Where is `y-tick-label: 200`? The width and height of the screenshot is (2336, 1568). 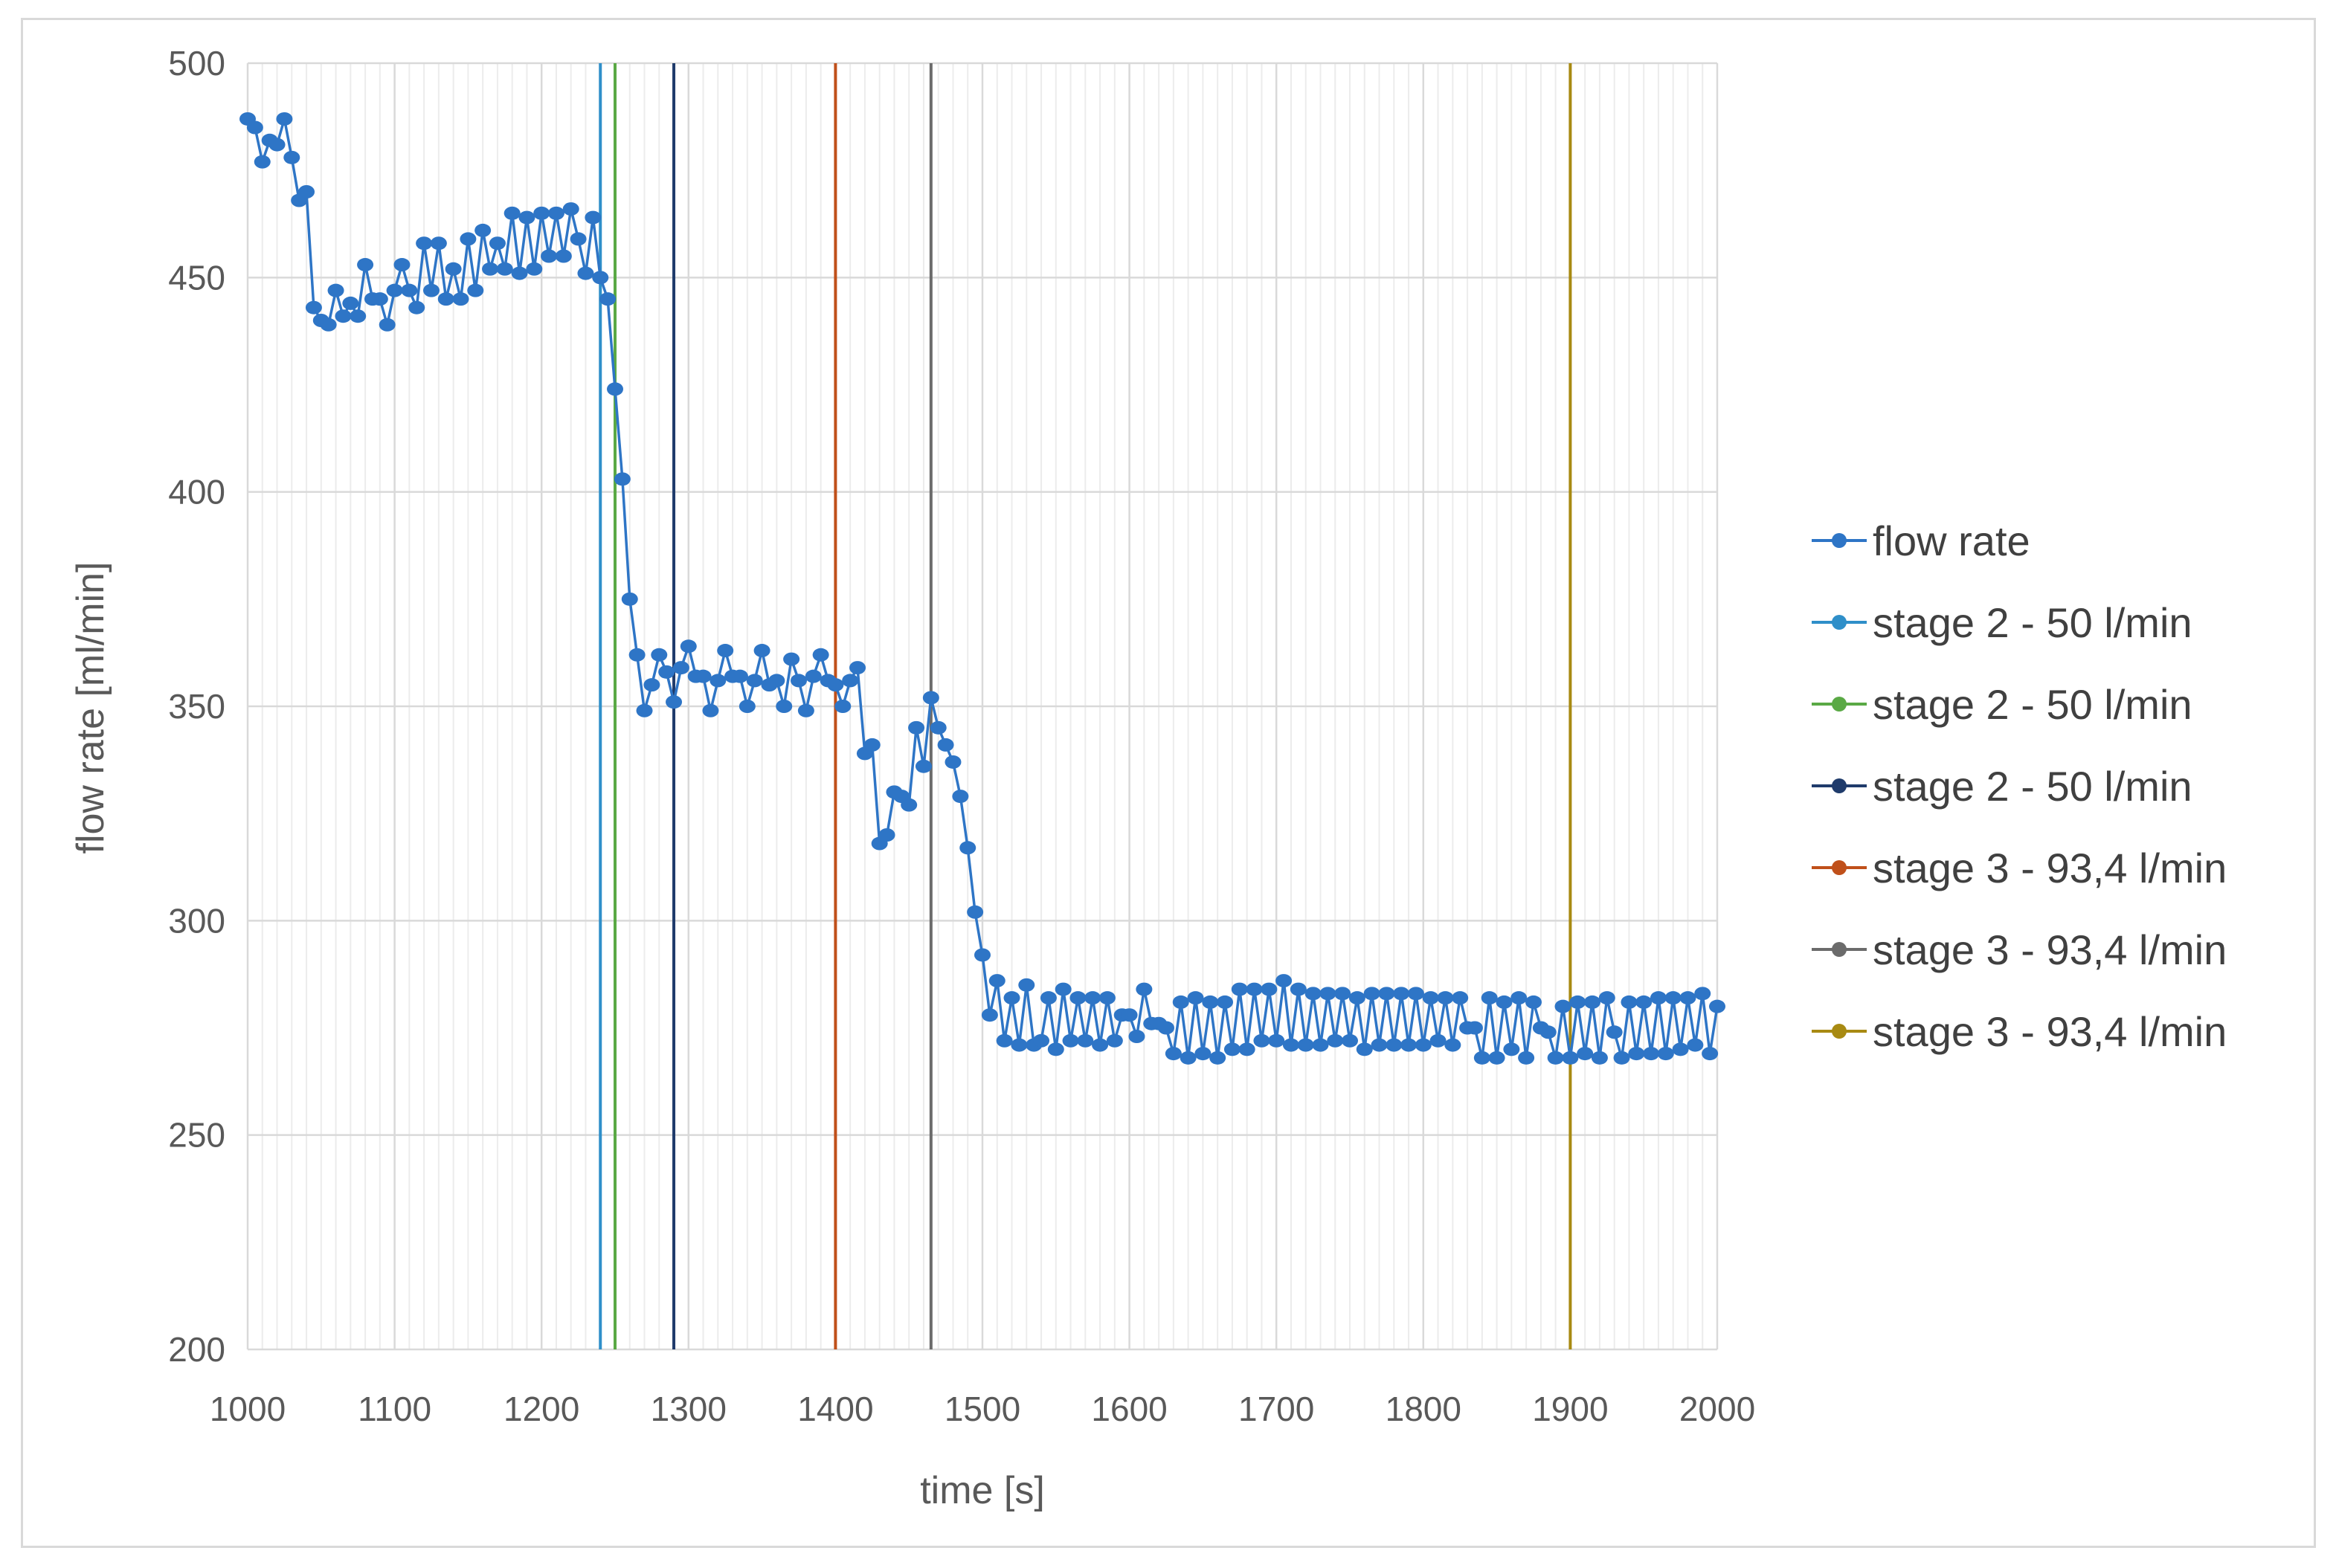 y-tick-label: 200 is located at coordinates (196, 1349).